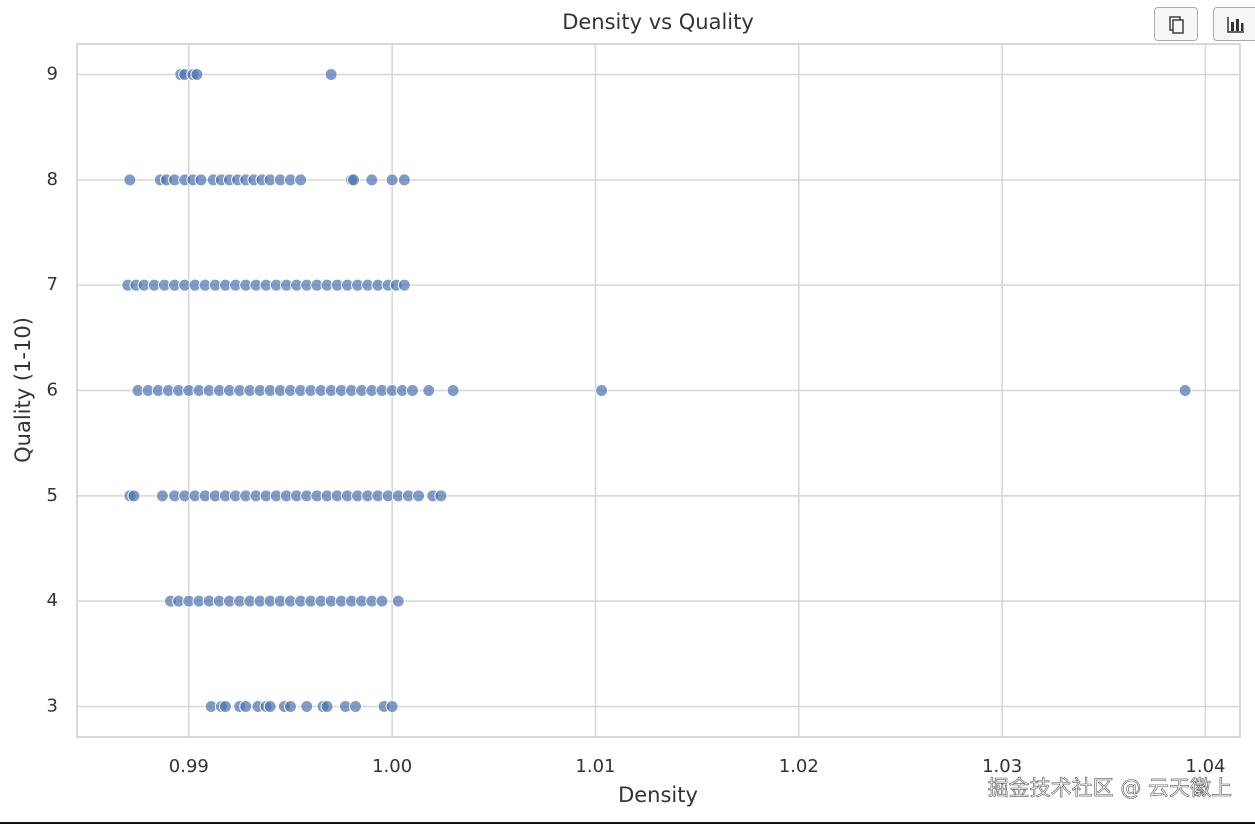 This screenshot has width=1255, height=826. Describe the element at coordinates (52, 74) in the screenshot. I see `y-tick-label: 9` at that location.